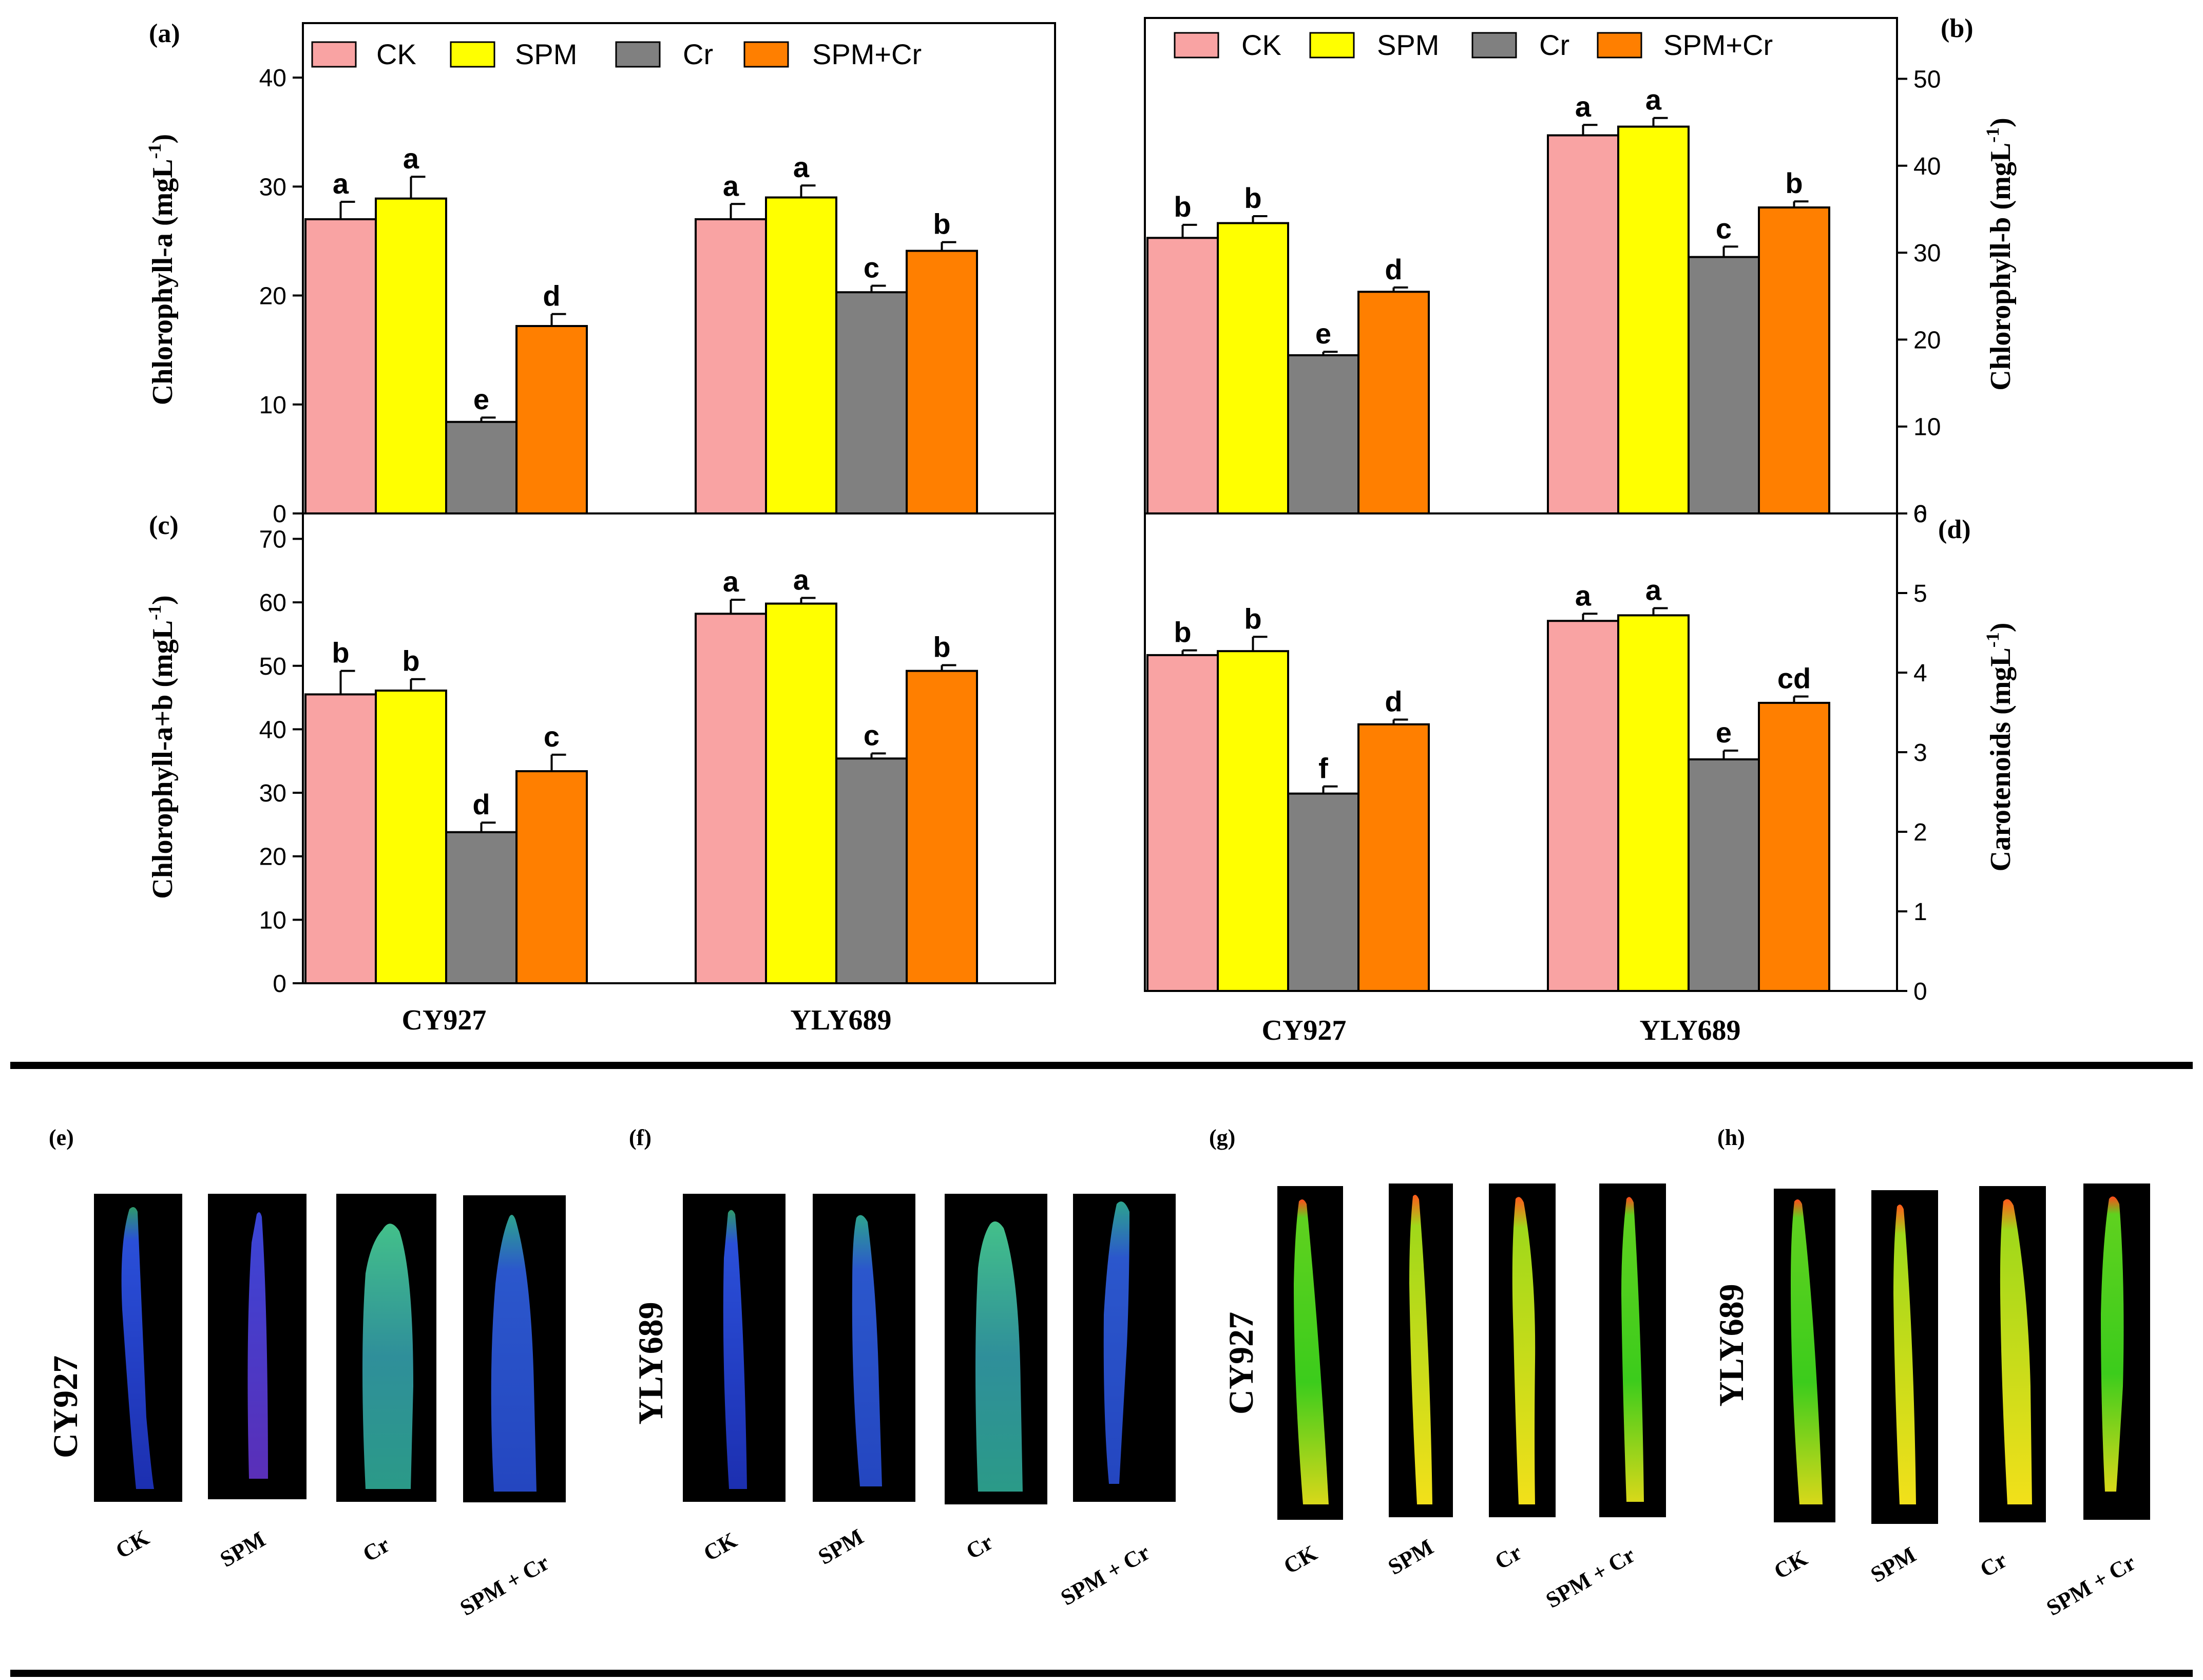 This screenshot has height=1680, width=2203. What do you see at coordinates (2016, 1352) in the screenshot?
I see `leaf-h-cr` at bounding box center [2016, 1352].